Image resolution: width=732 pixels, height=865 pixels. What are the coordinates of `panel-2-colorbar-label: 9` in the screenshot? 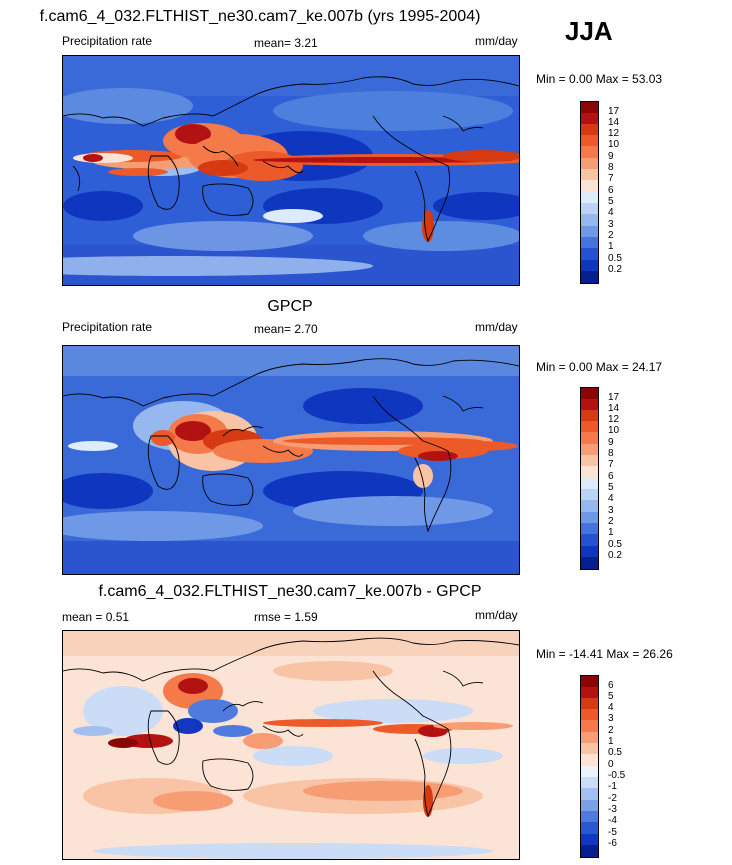 It's located at (611, 442).